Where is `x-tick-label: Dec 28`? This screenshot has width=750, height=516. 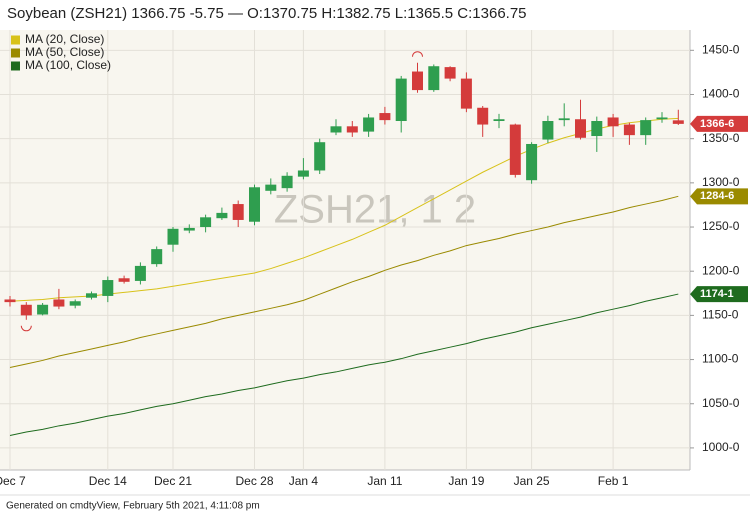
x-tick-label: Dec 28 is located at coordinates (254, 481).